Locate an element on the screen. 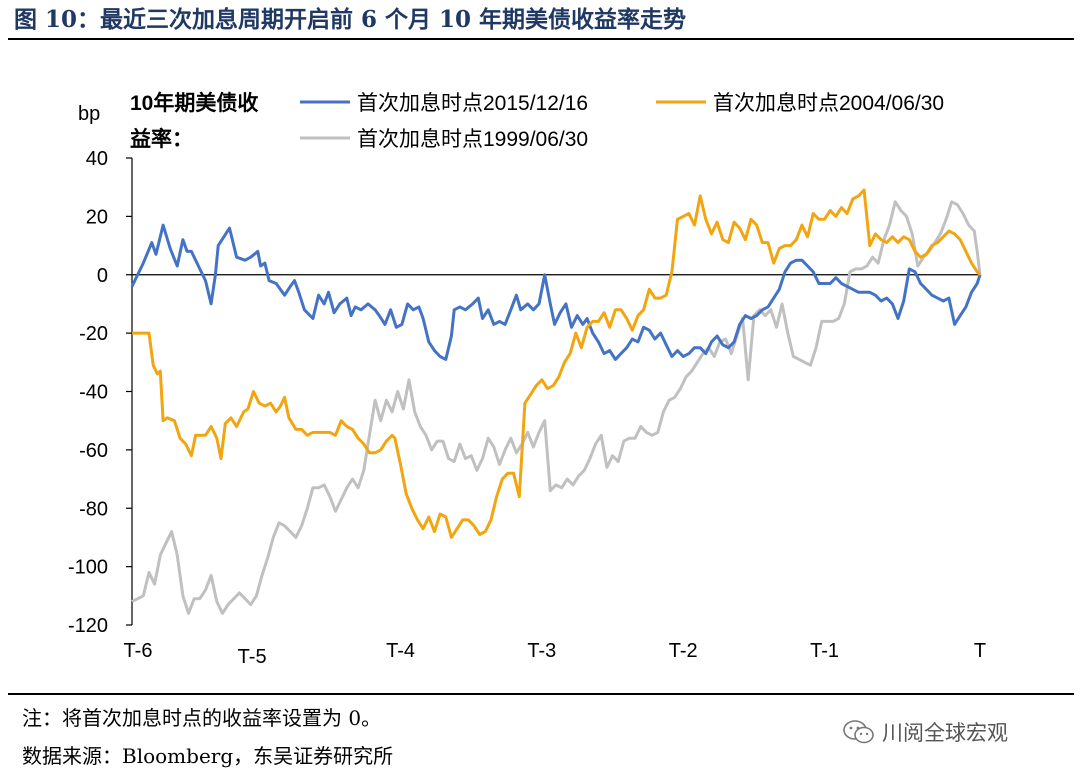 The width and height of the screenshot is (1080, 779). x-tick-label: T-6 is located at coordinates (138, 651).